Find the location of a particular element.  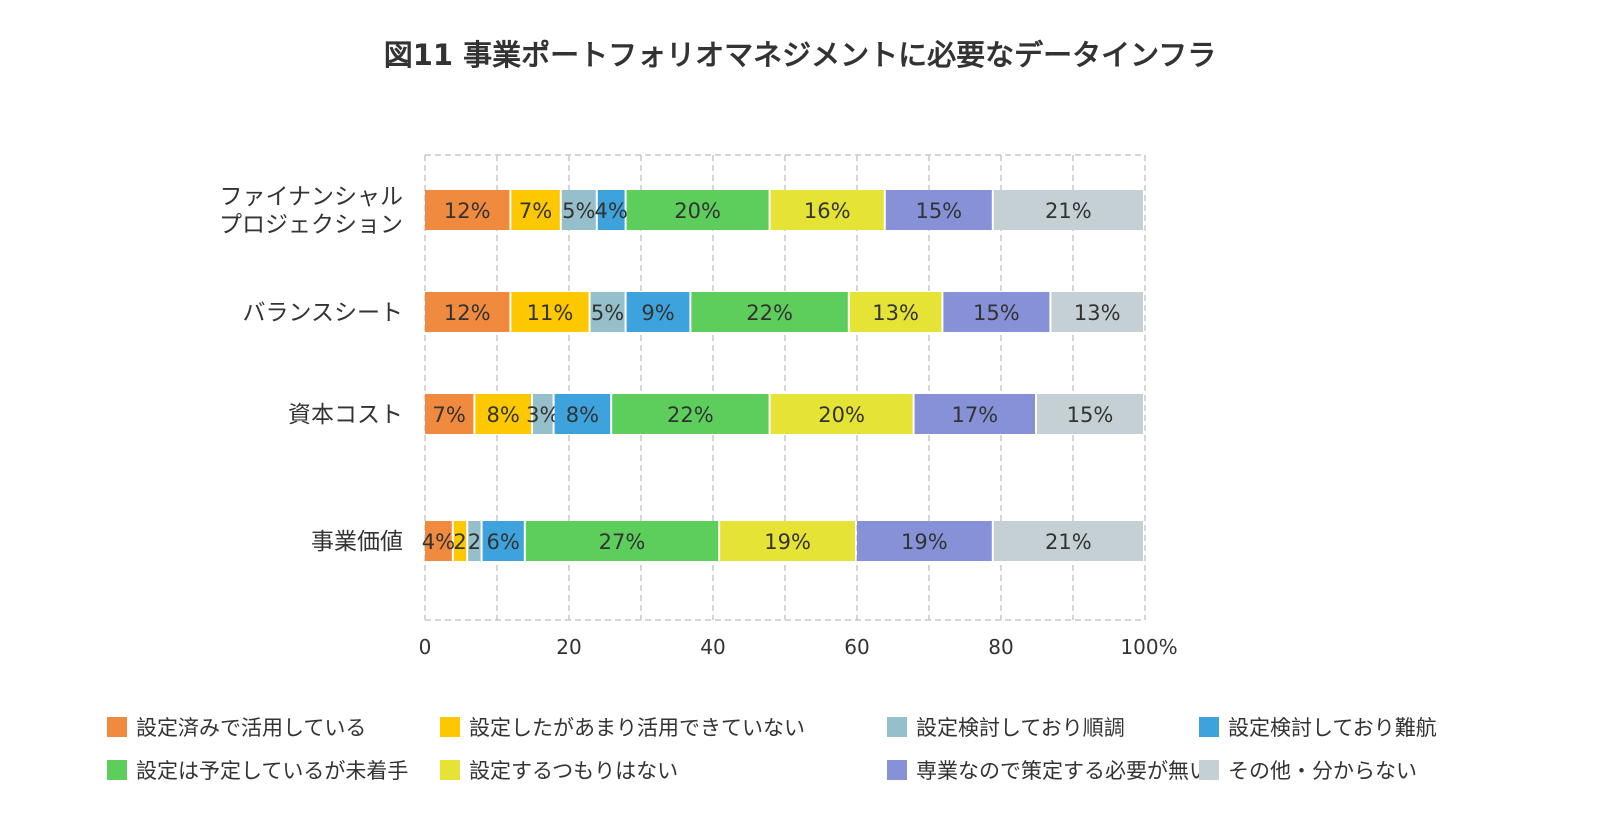

legend-item: 専業なので策定する必要が無い is located at coordinates (1048, 770).